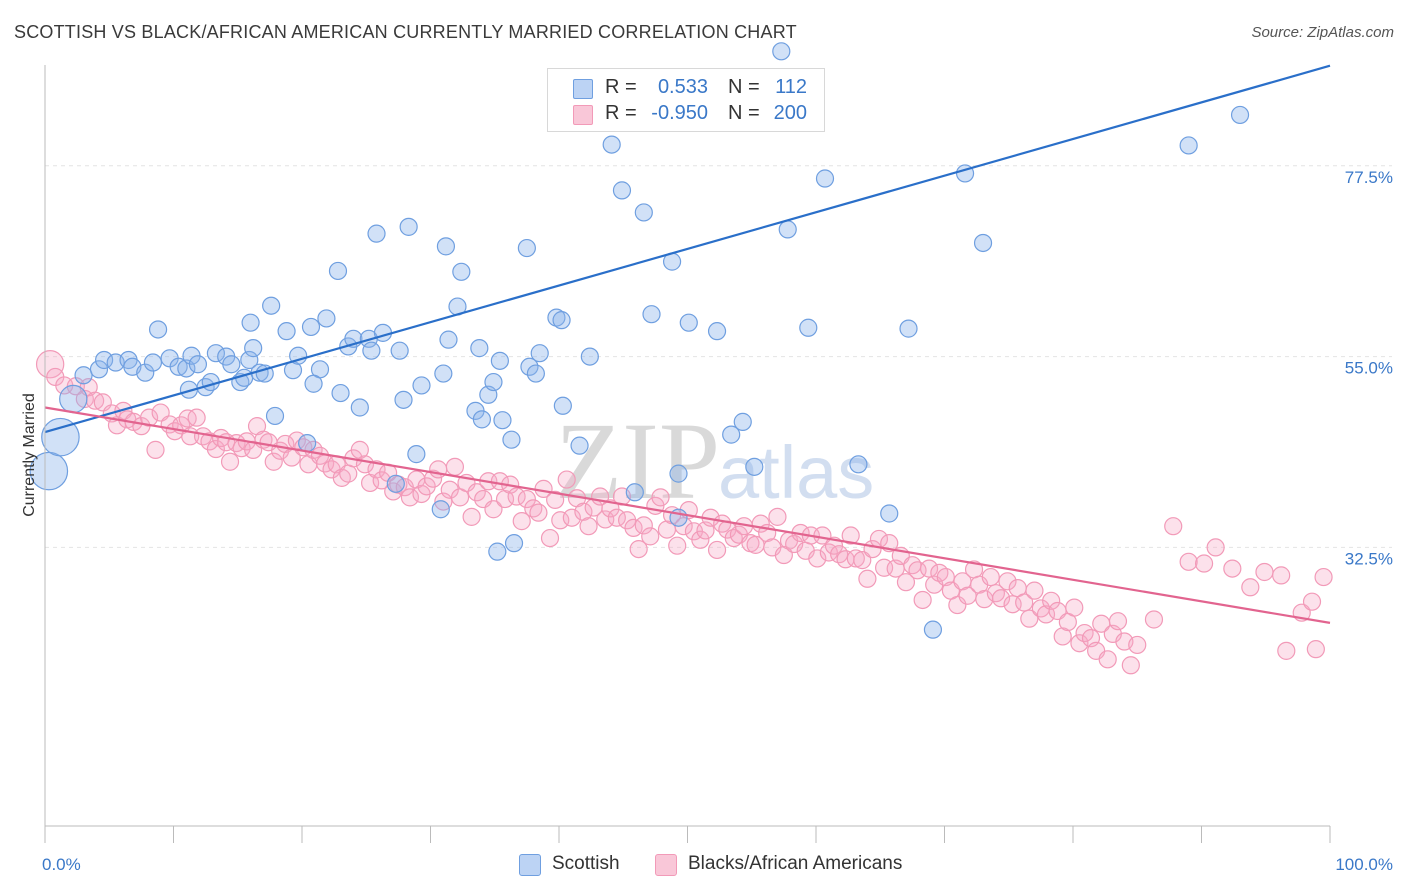  Describe the element at coordinates (791, 87) in the screenshot. I see `legend-n-value: 112` at that location.